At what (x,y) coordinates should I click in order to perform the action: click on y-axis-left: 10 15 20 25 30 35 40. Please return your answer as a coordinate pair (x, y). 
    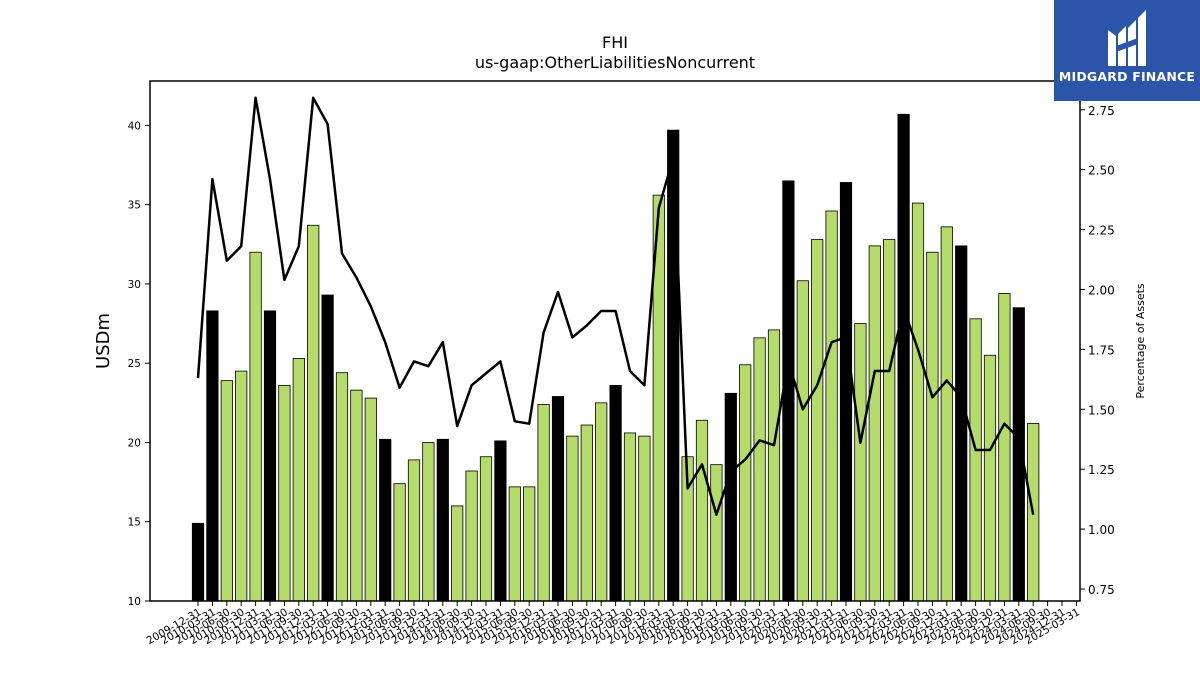
    Looking at the image, I should click on (139, 364).